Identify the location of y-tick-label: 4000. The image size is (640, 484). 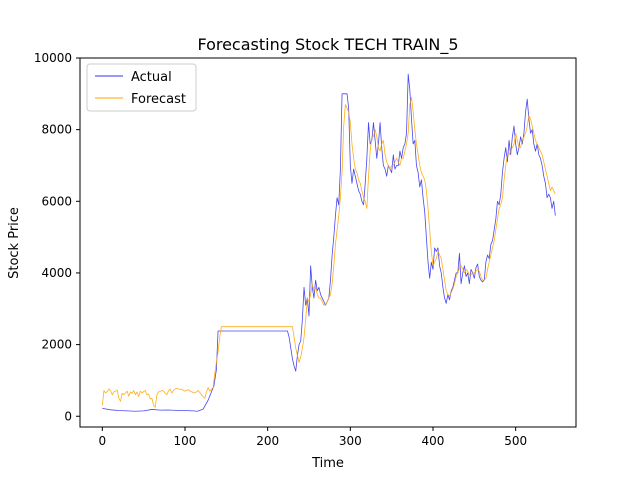
(56, 273).